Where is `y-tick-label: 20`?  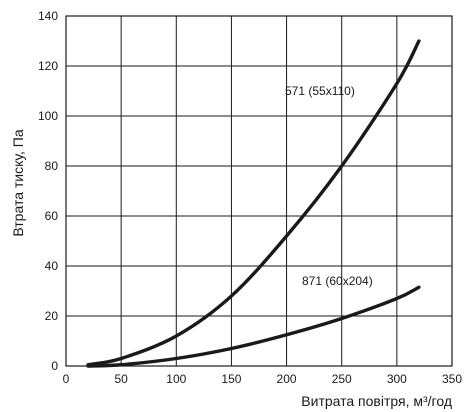
y-tick-label: 20 is located at coordinates (52, 316).